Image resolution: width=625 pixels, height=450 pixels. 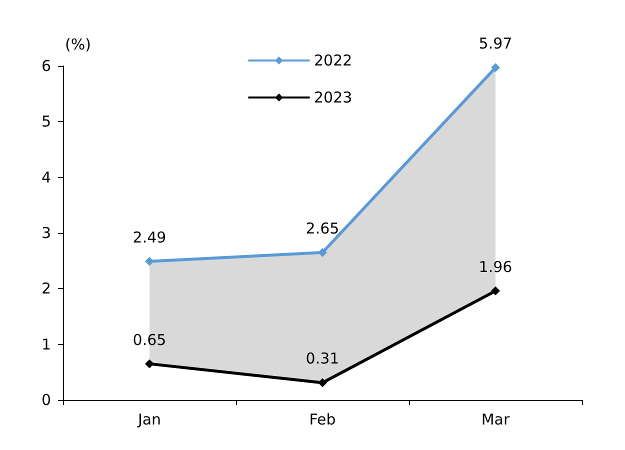 I want to click on y-tick-label: 1, so click(x=46, y=344).